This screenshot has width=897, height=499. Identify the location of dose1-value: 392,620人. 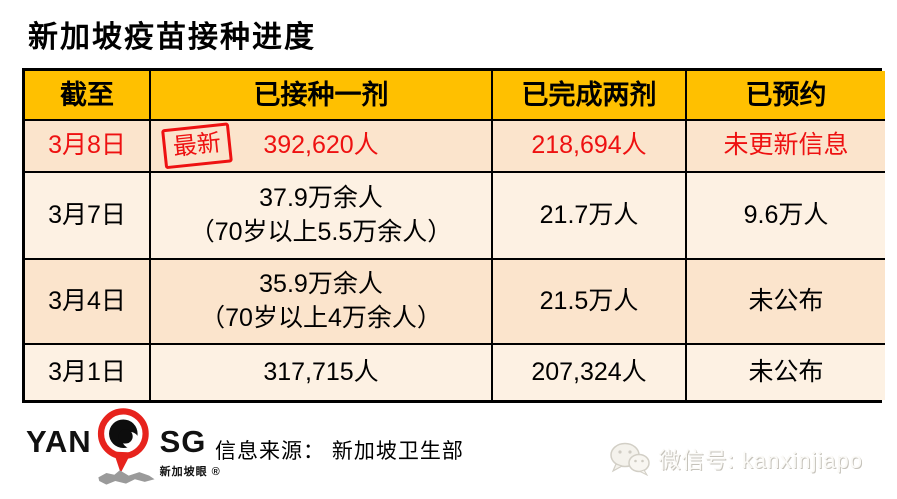
(321, 145).